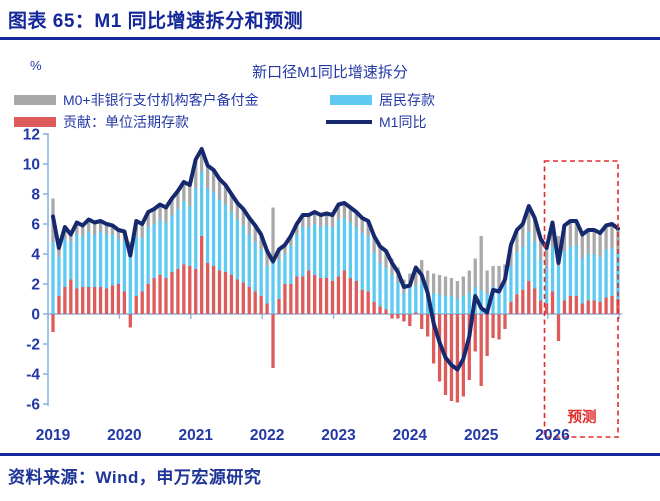 This screenshot has width=660, height=501. Describe the element at coordinates (407, 100) in the screenshot. I see `legend-label: 居民存款` at that location.